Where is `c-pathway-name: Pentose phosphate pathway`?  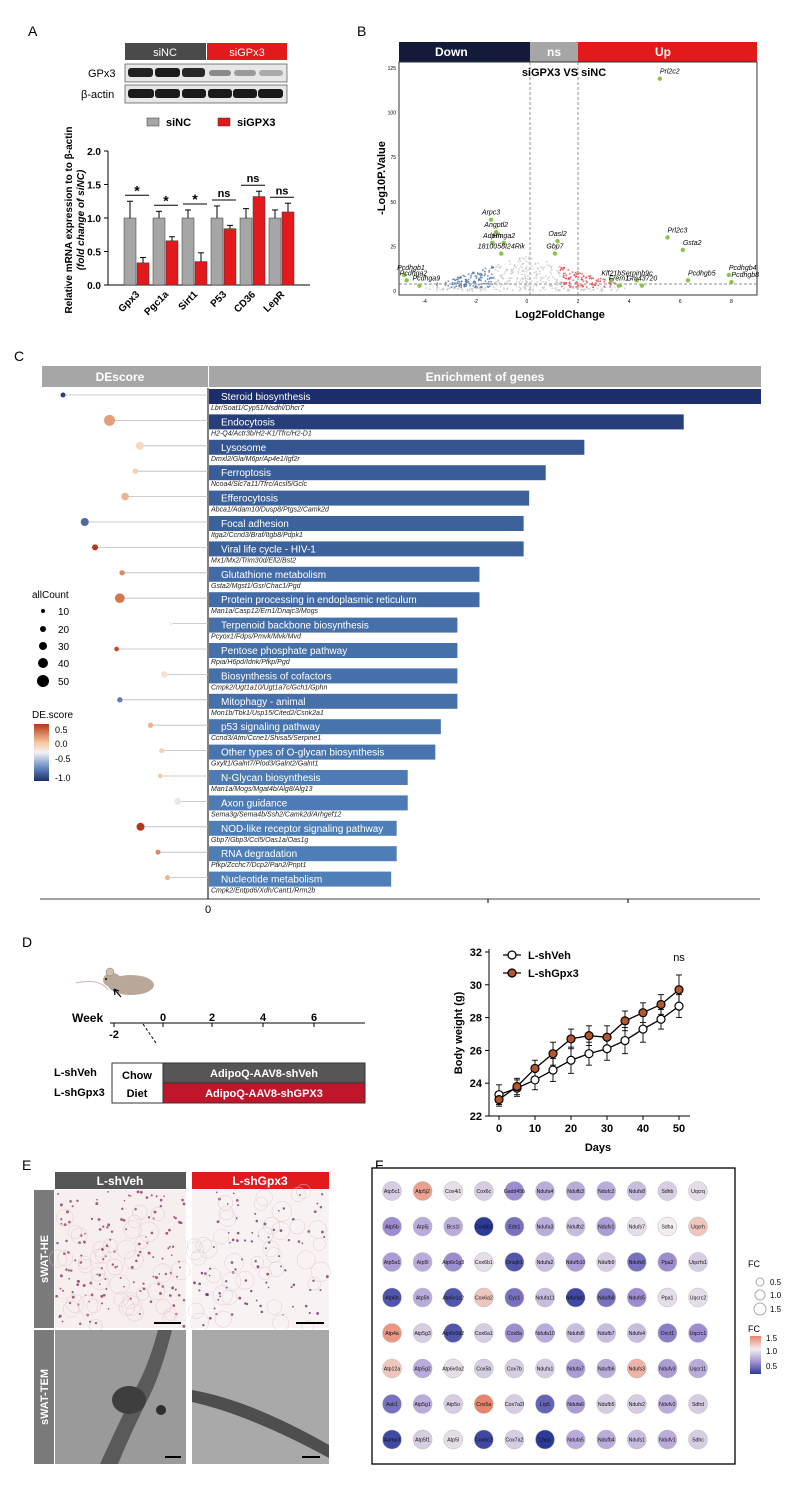 c-pathway-name: Pentose phosphate pathway is located at coordinates (284, 651).